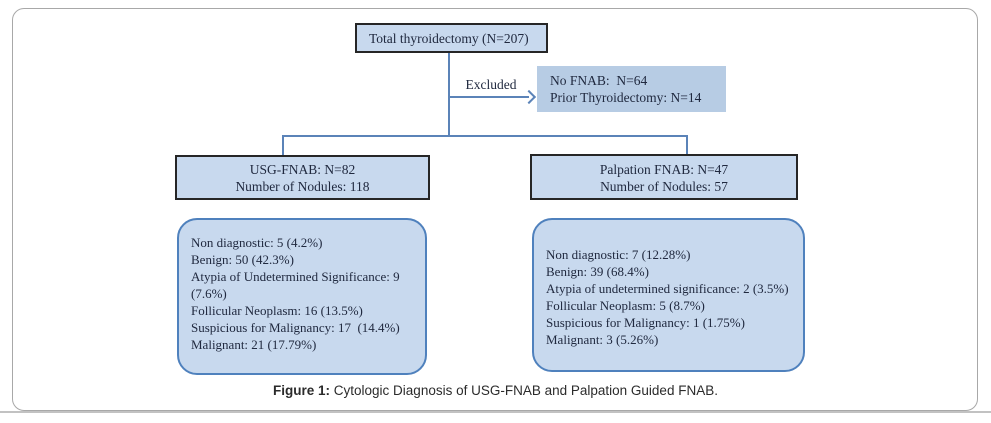 The width and height of the screenshot is (991, 423). I want to click on usg-result-line: Atypia of Undetermined Significance: 9, so click(295, 276).